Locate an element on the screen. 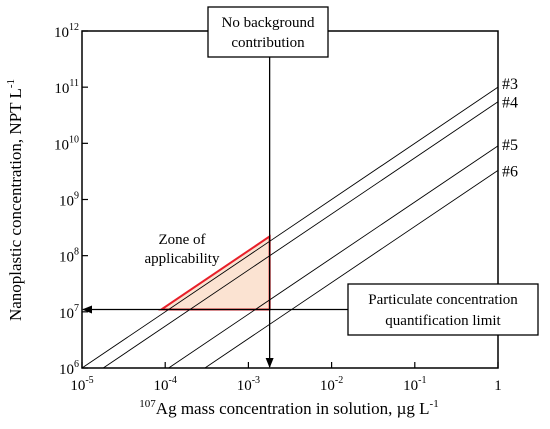 This screenshot has width=550, height=429. y-tick-label-3: 10⁸ is located at coordinates (69, 256).